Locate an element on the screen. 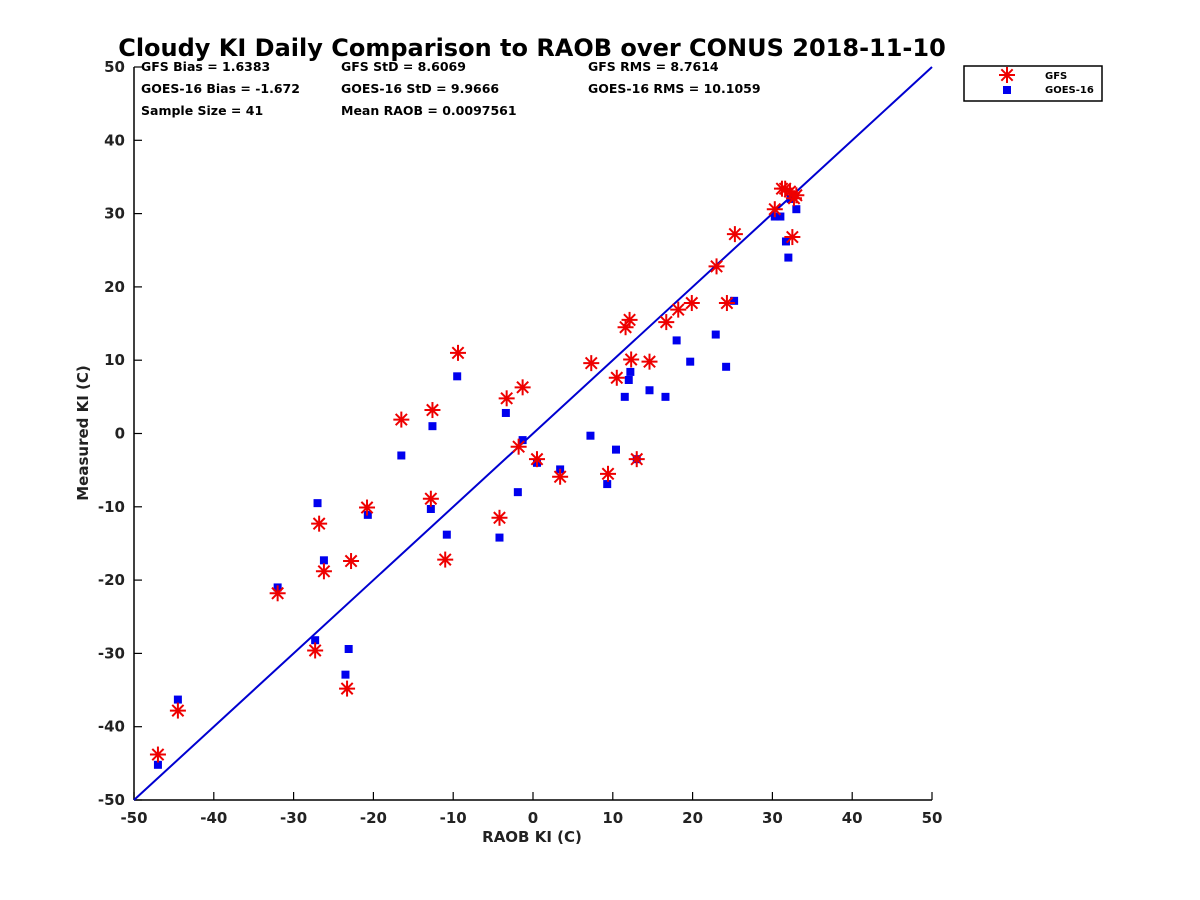 Image resolution: width=1200 pixels, height=900 pixels. legend-box is located at coordinates (1033, 83).